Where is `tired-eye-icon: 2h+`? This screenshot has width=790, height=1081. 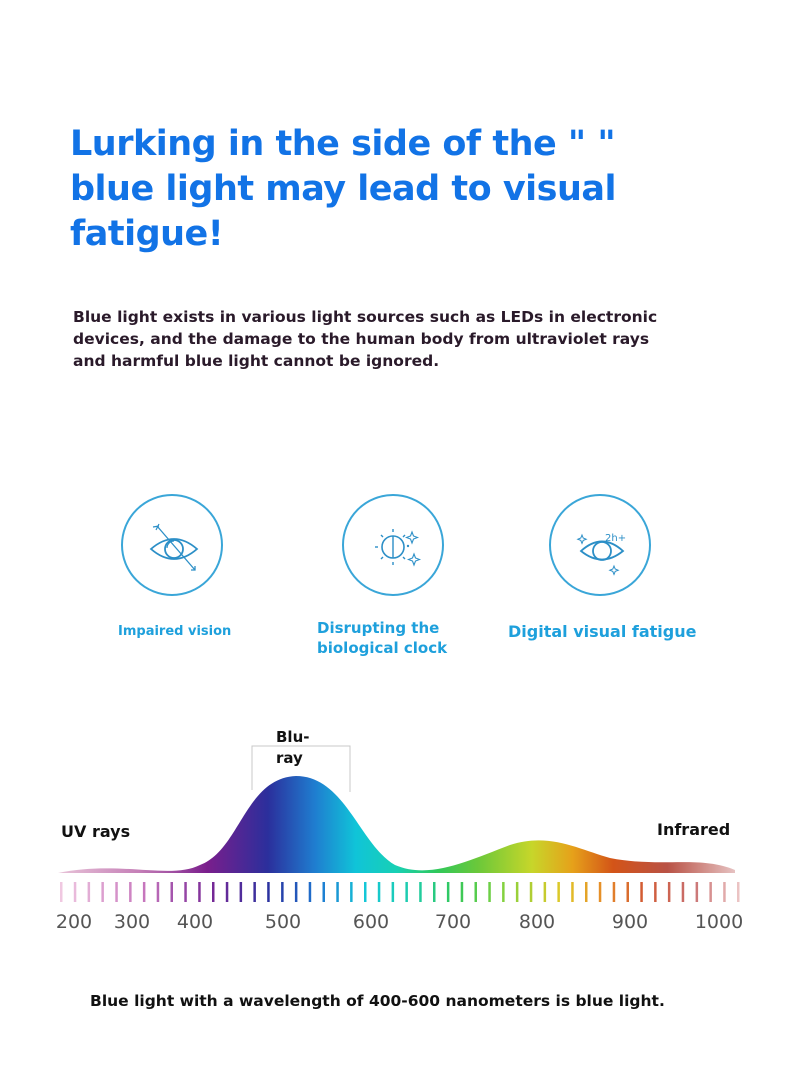 tired-eye-icon: 2h+ is located at coordinates (600, 545).